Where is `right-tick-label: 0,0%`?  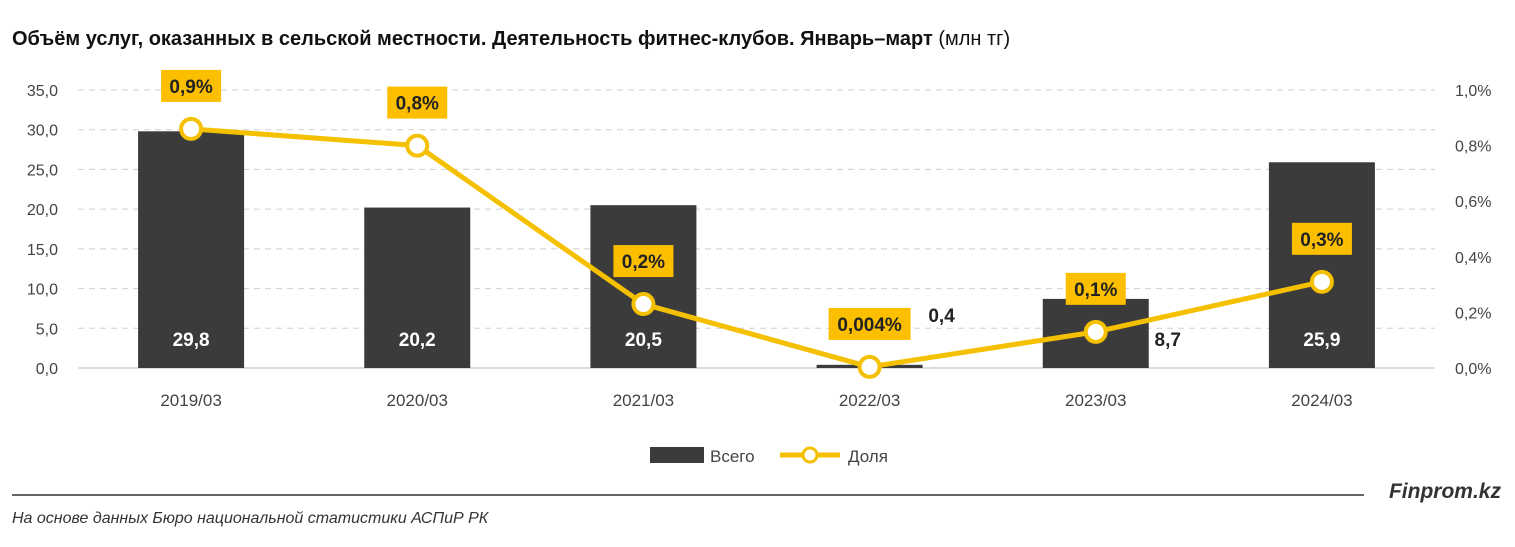 right-tick-label: 0,0% is located at coordinates (1473, 369).